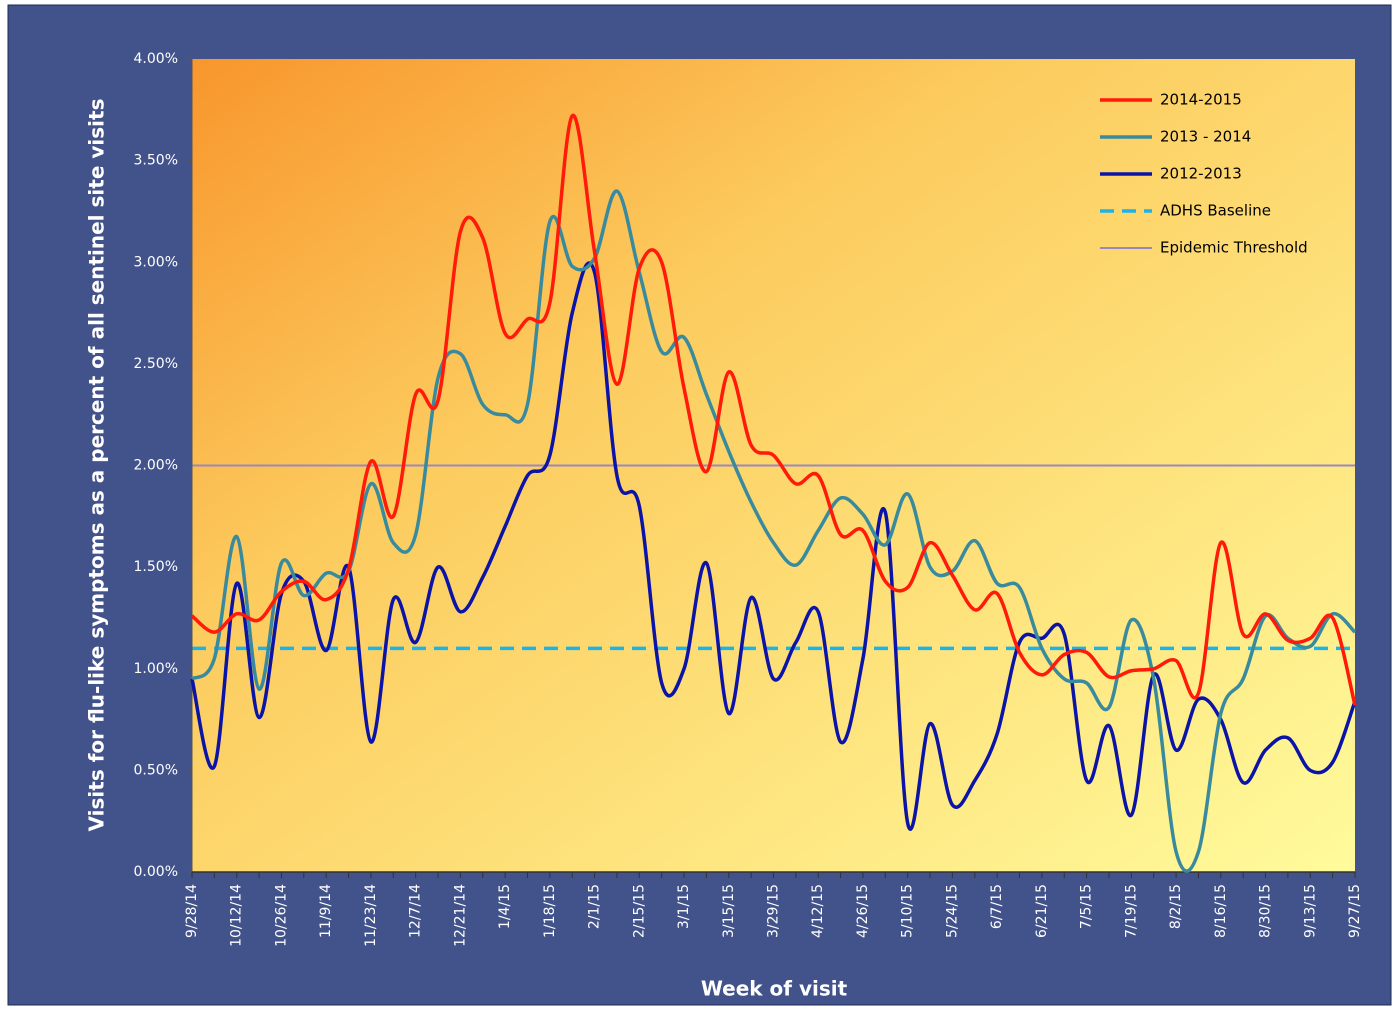  What do you see at coordinates (1234, 248) in the screenshot?
I see `legend-label: Epidemic Threshold` at bounding box center [1234, 248].